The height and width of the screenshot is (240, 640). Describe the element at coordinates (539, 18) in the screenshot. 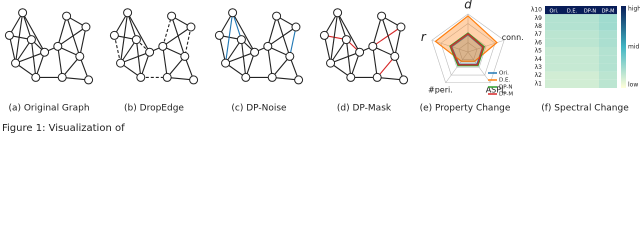

I see `row-label: λ9` at that location.